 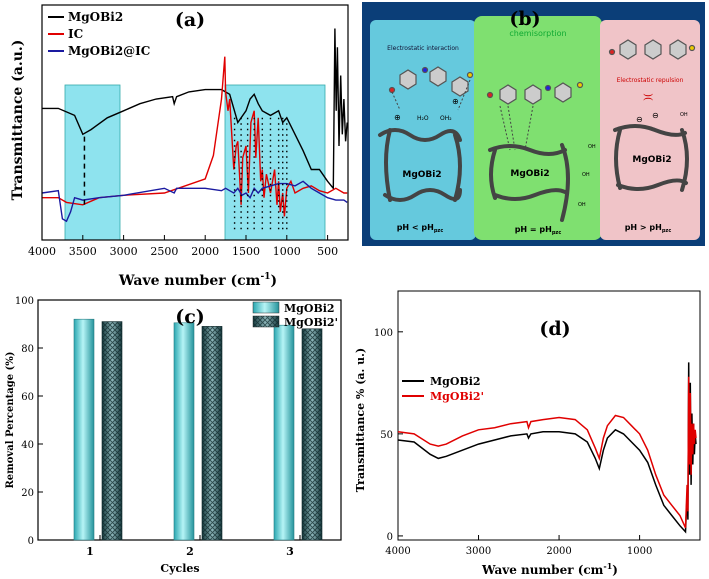 I want to click on panel-a-dotted-markers, so click(x=185, y=175).